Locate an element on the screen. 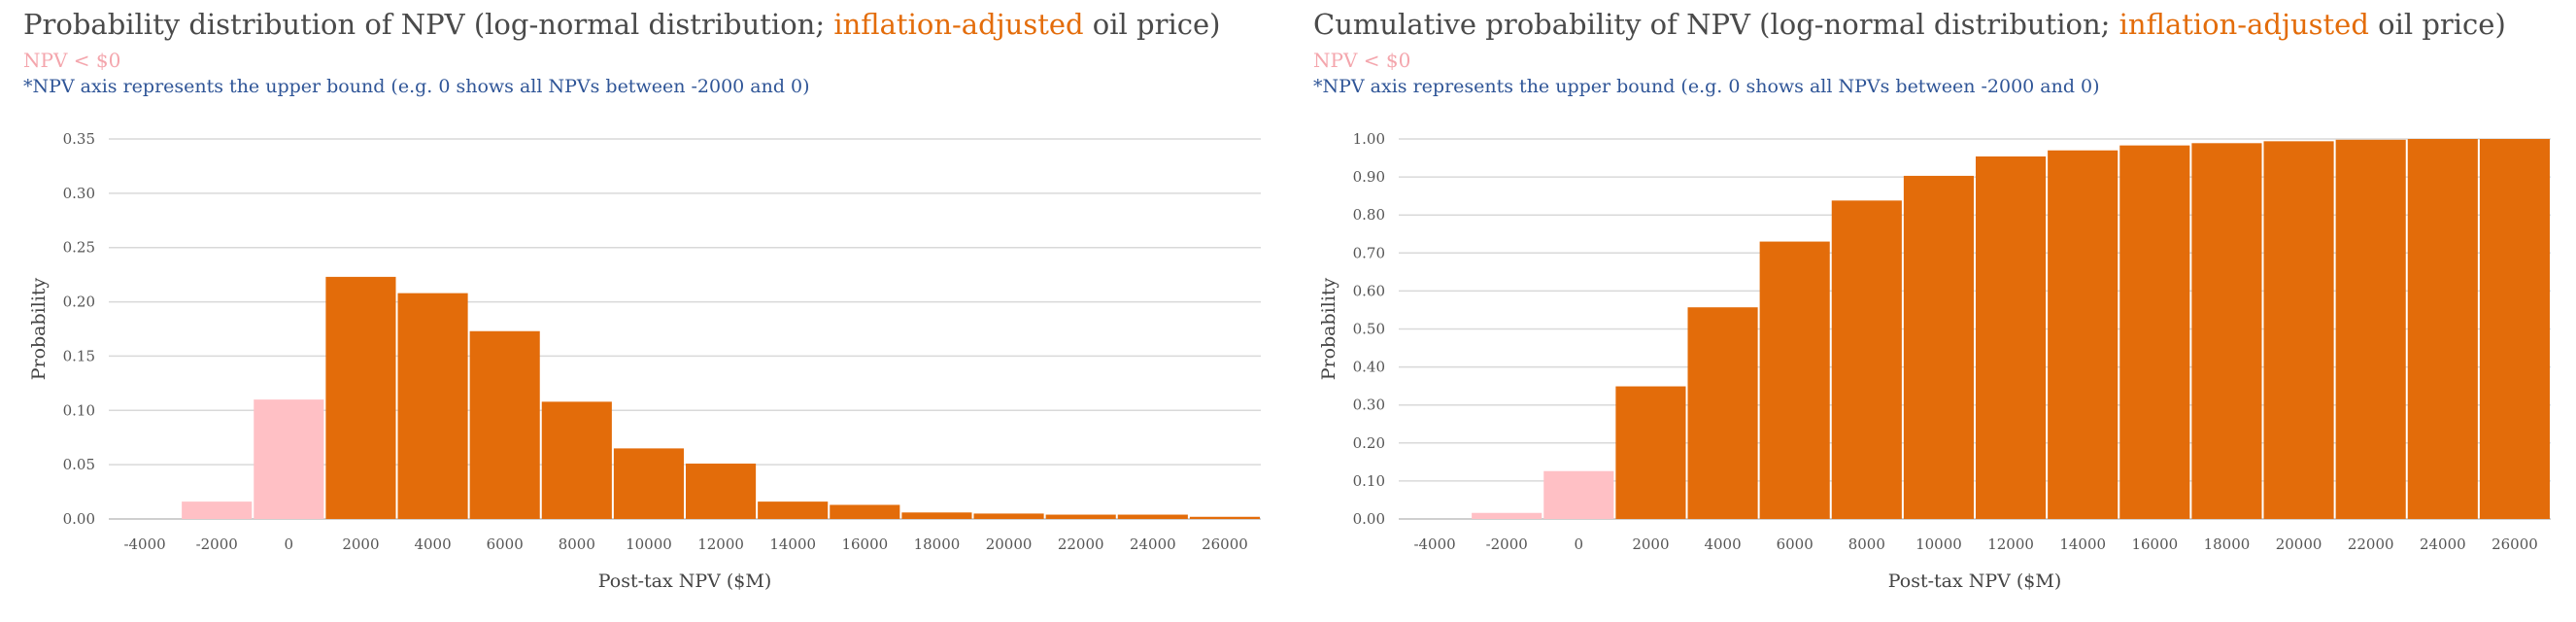  y-tick-label: 0.90 is located at coordinates (1369, 177).